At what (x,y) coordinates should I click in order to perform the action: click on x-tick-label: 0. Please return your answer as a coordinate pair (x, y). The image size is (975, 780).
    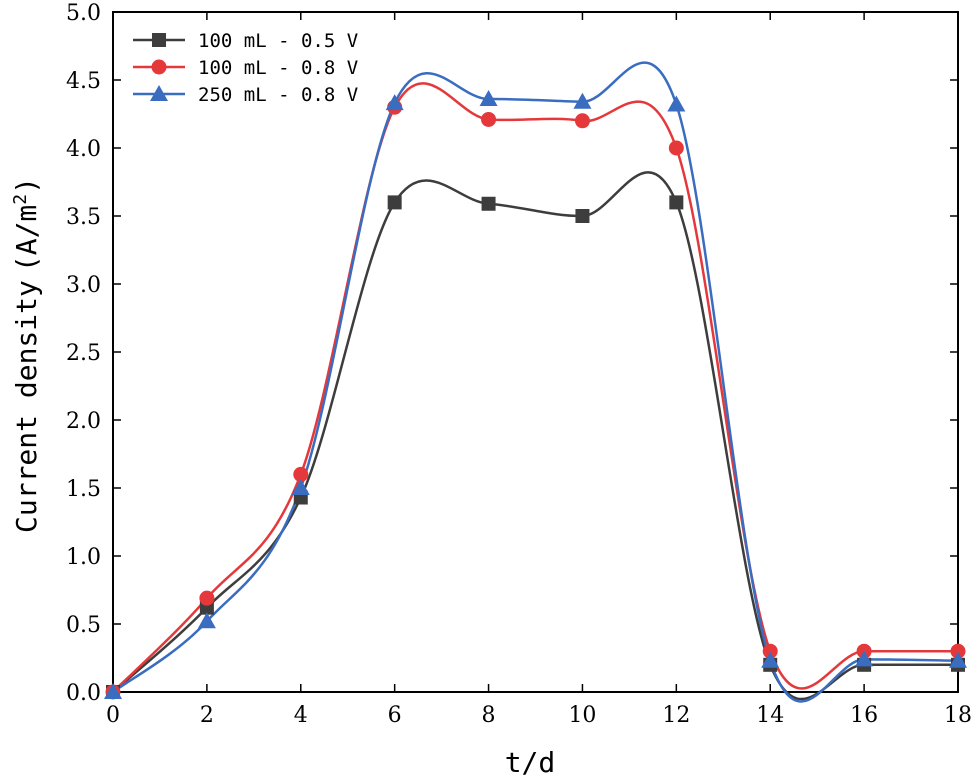
    Looking at the image, I should click on (113, 715).